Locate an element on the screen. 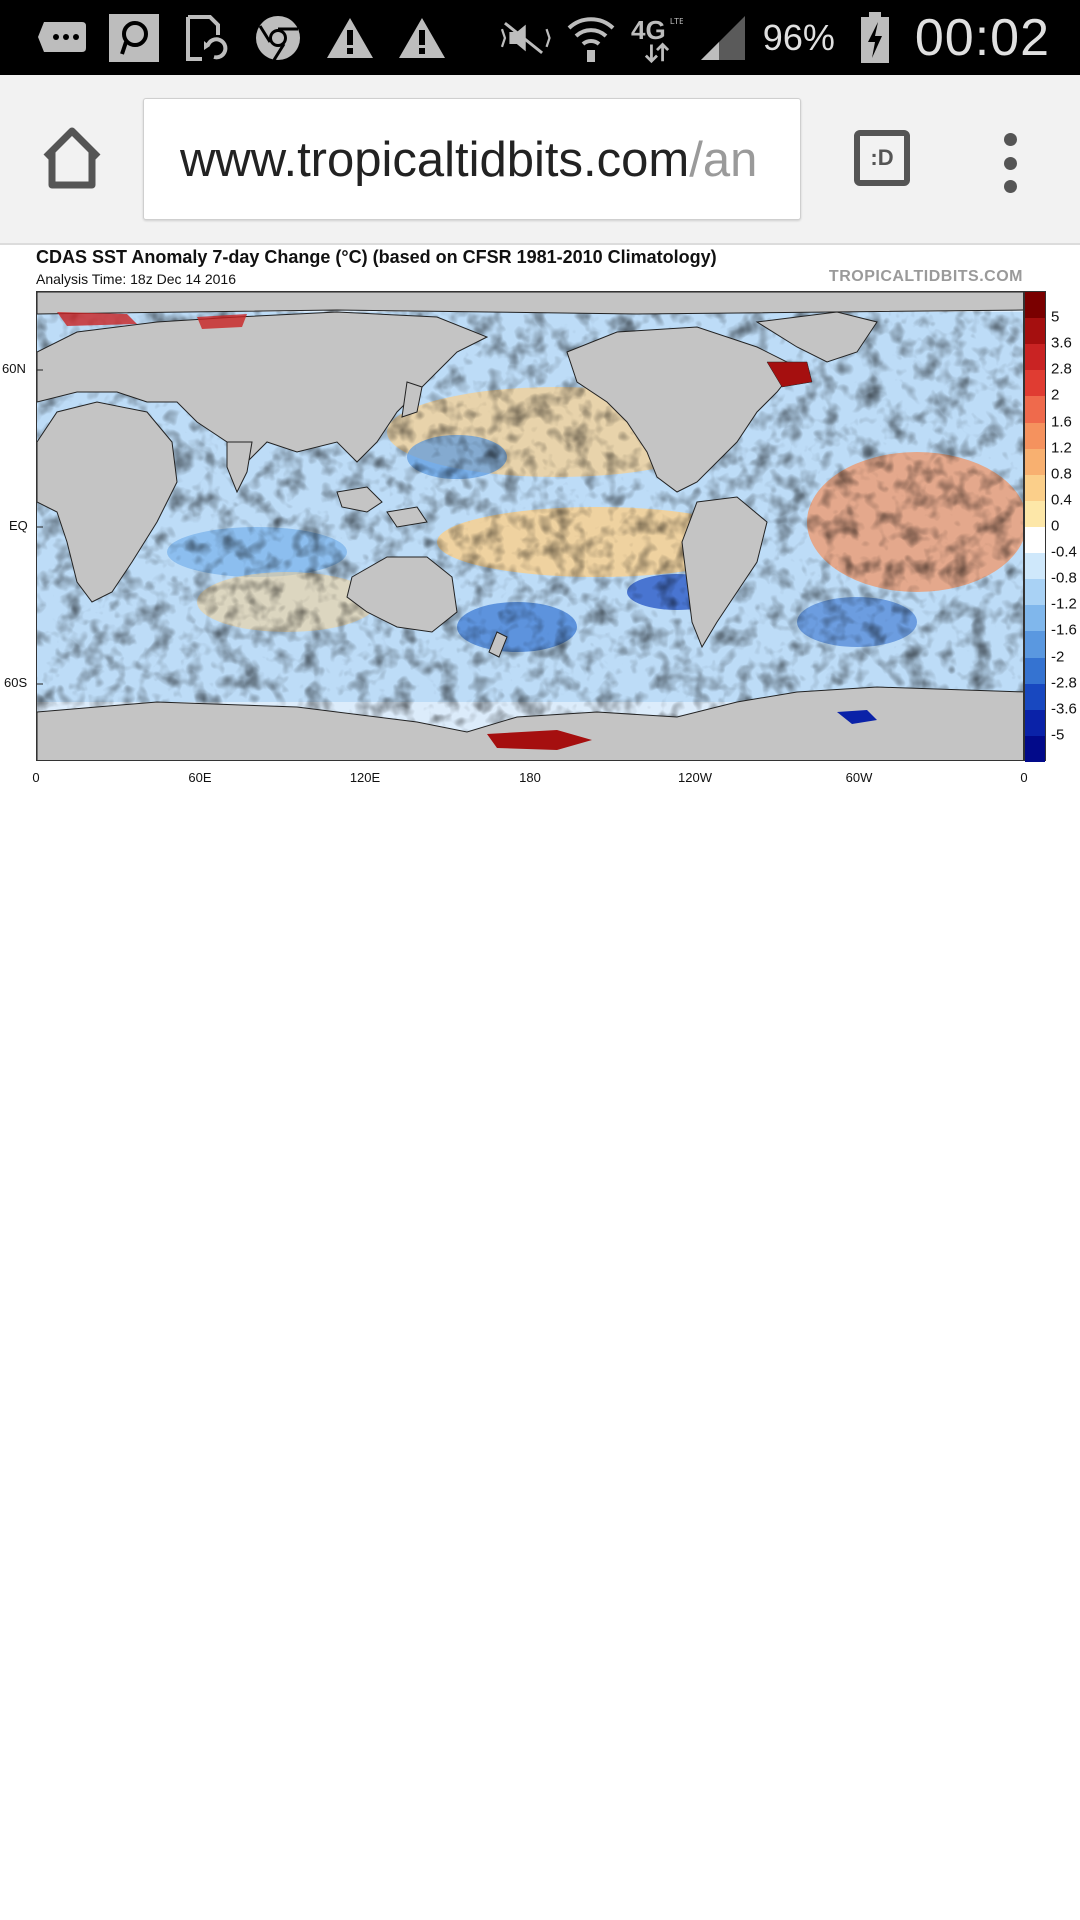 The image size is (1080, 1920). colorbar-tick-label: 5 is located at coordinates (1055, 317).